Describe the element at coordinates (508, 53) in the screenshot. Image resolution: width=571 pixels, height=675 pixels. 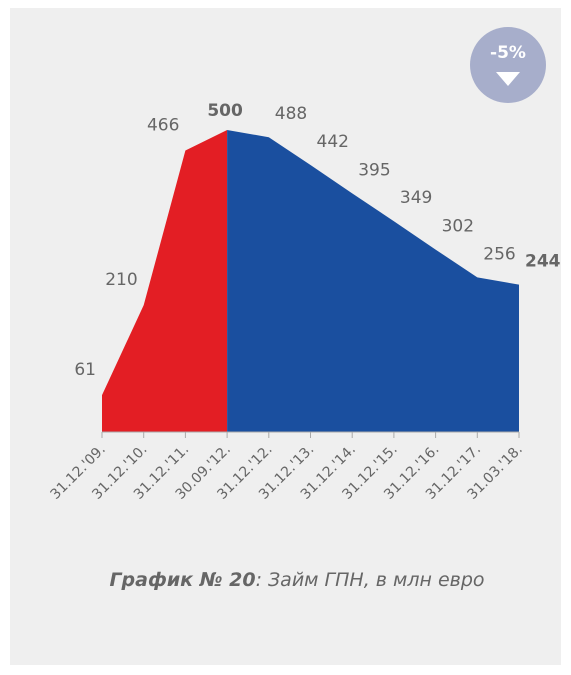
I see `badge-text: -5%` at that location.